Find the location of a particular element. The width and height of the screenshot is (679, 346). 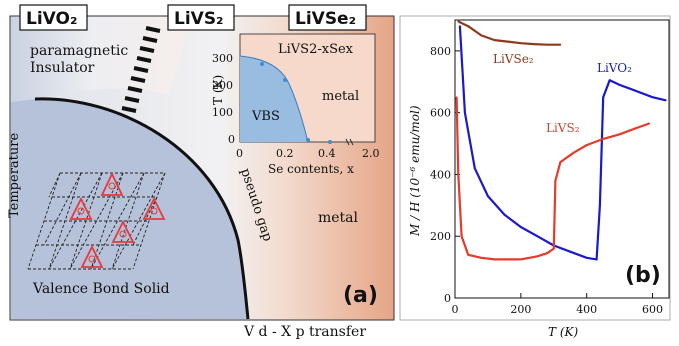

inset-xtick-20: 2.0 is located at coordinates (371, 153).